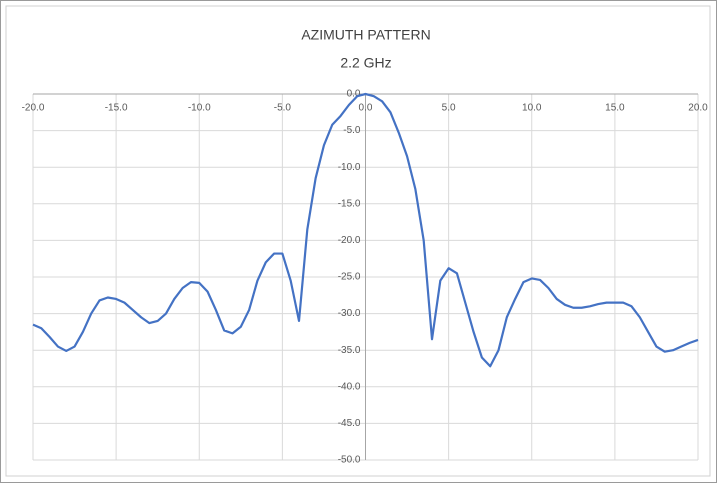 The height and width of the screenshot is (483, 717). Describe the element at coordinates (698, 108) in the screenshot. I see `x-tick-label: 20.0` at that location.